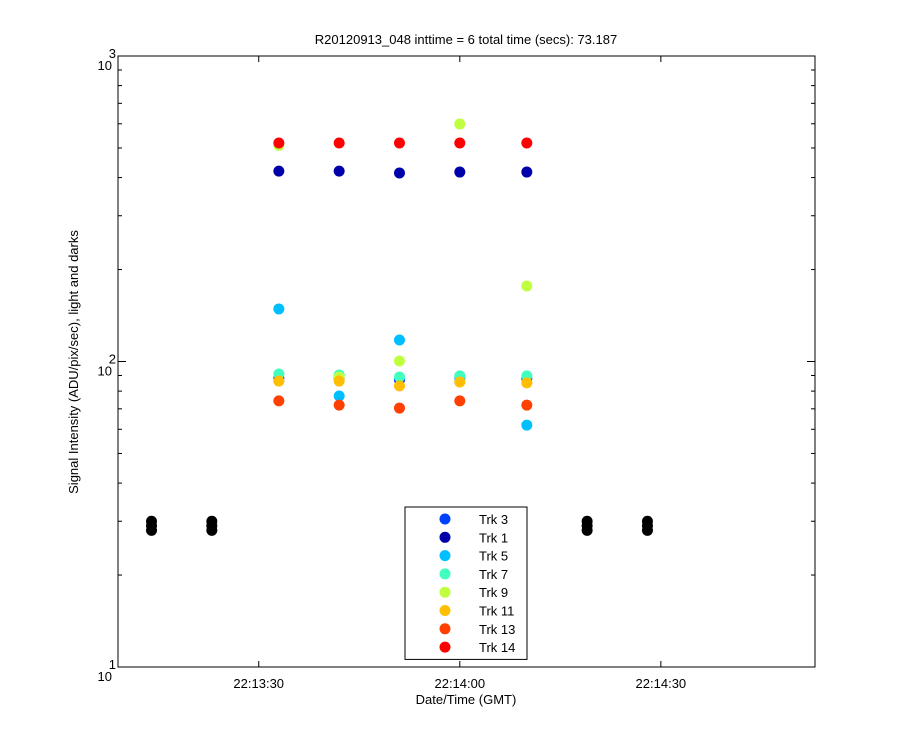  What do you see at coordinates (661, 683) in the screenshot?
I see `x-tick-label: 22:14:30` at bounding box center [661, 683].